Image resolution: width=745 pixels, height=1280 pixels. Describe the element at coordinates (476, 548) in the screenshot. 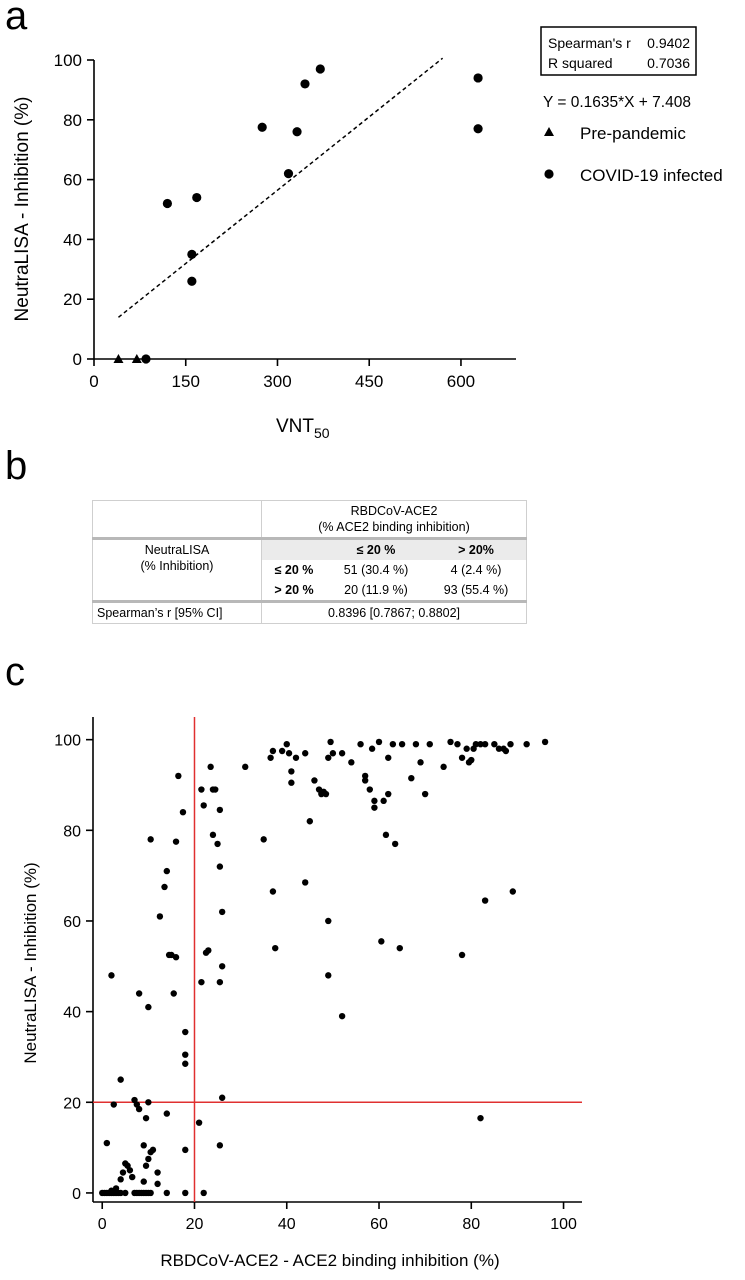

I see `table-col-label: > 20%` at that location.